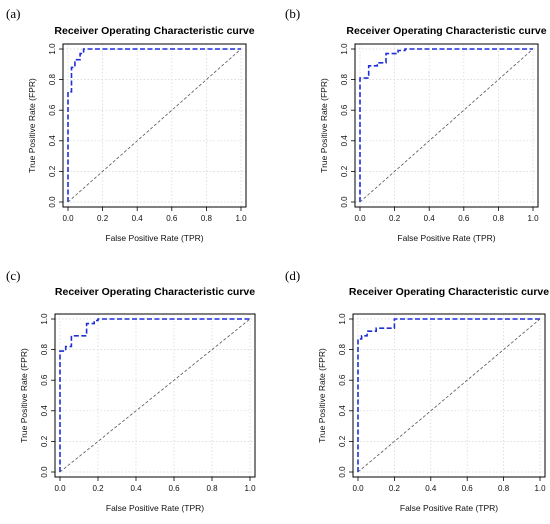 This screenshot has width=550, height=524. Describe the element at coordinates (13, 275) in the screenshot. I see `panel-label: (c)` at that location.